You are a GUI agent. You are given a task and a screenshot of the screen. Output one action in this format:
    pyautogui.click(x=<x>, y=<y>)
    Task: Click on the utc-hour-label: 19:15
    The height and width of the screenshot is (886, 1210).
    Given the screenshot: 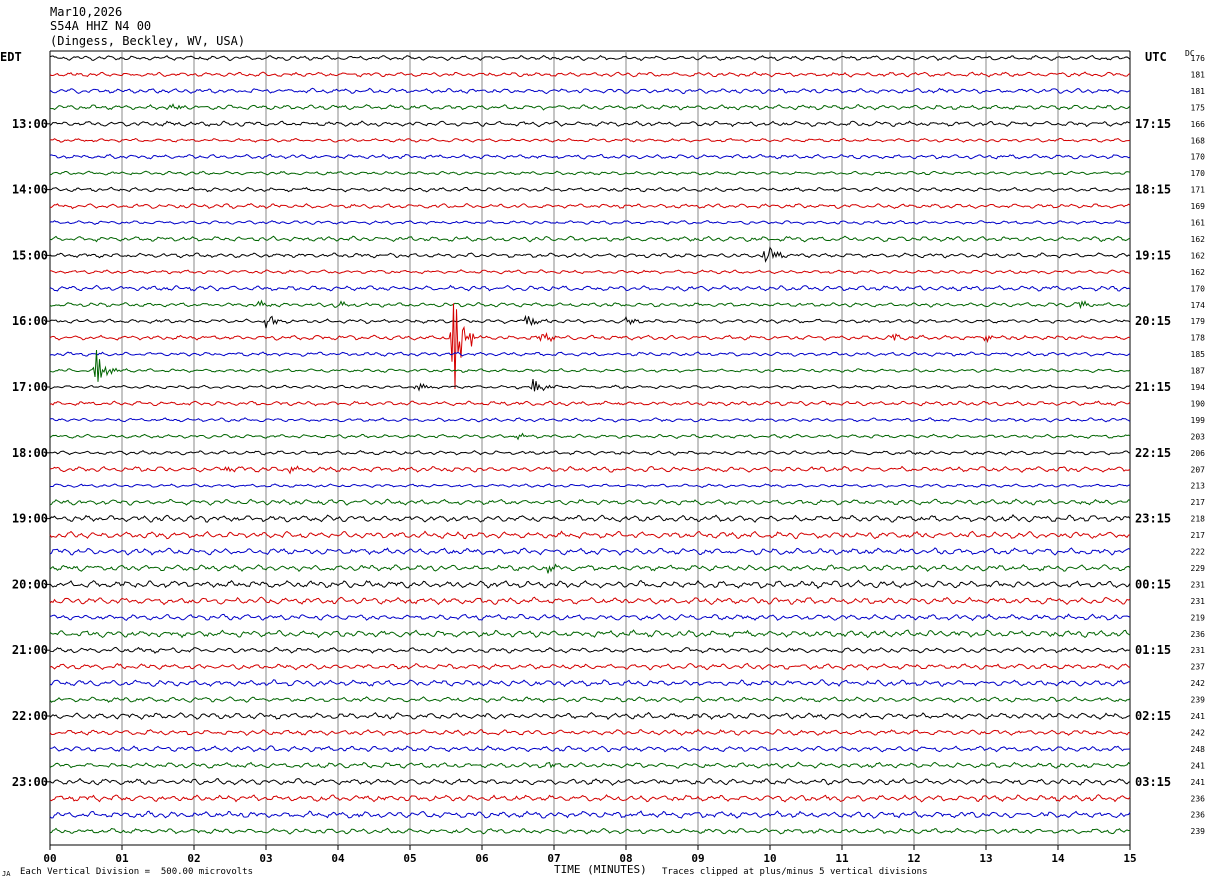 What is the action you would take?
    pyautogui.click(x=1153, y=255)
    